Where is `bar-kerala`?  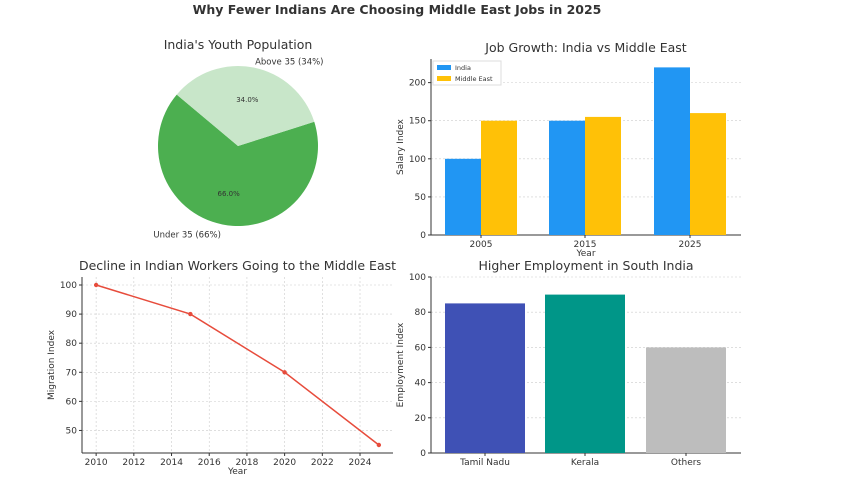
bar-kerala is located at coordinates (585, 373).